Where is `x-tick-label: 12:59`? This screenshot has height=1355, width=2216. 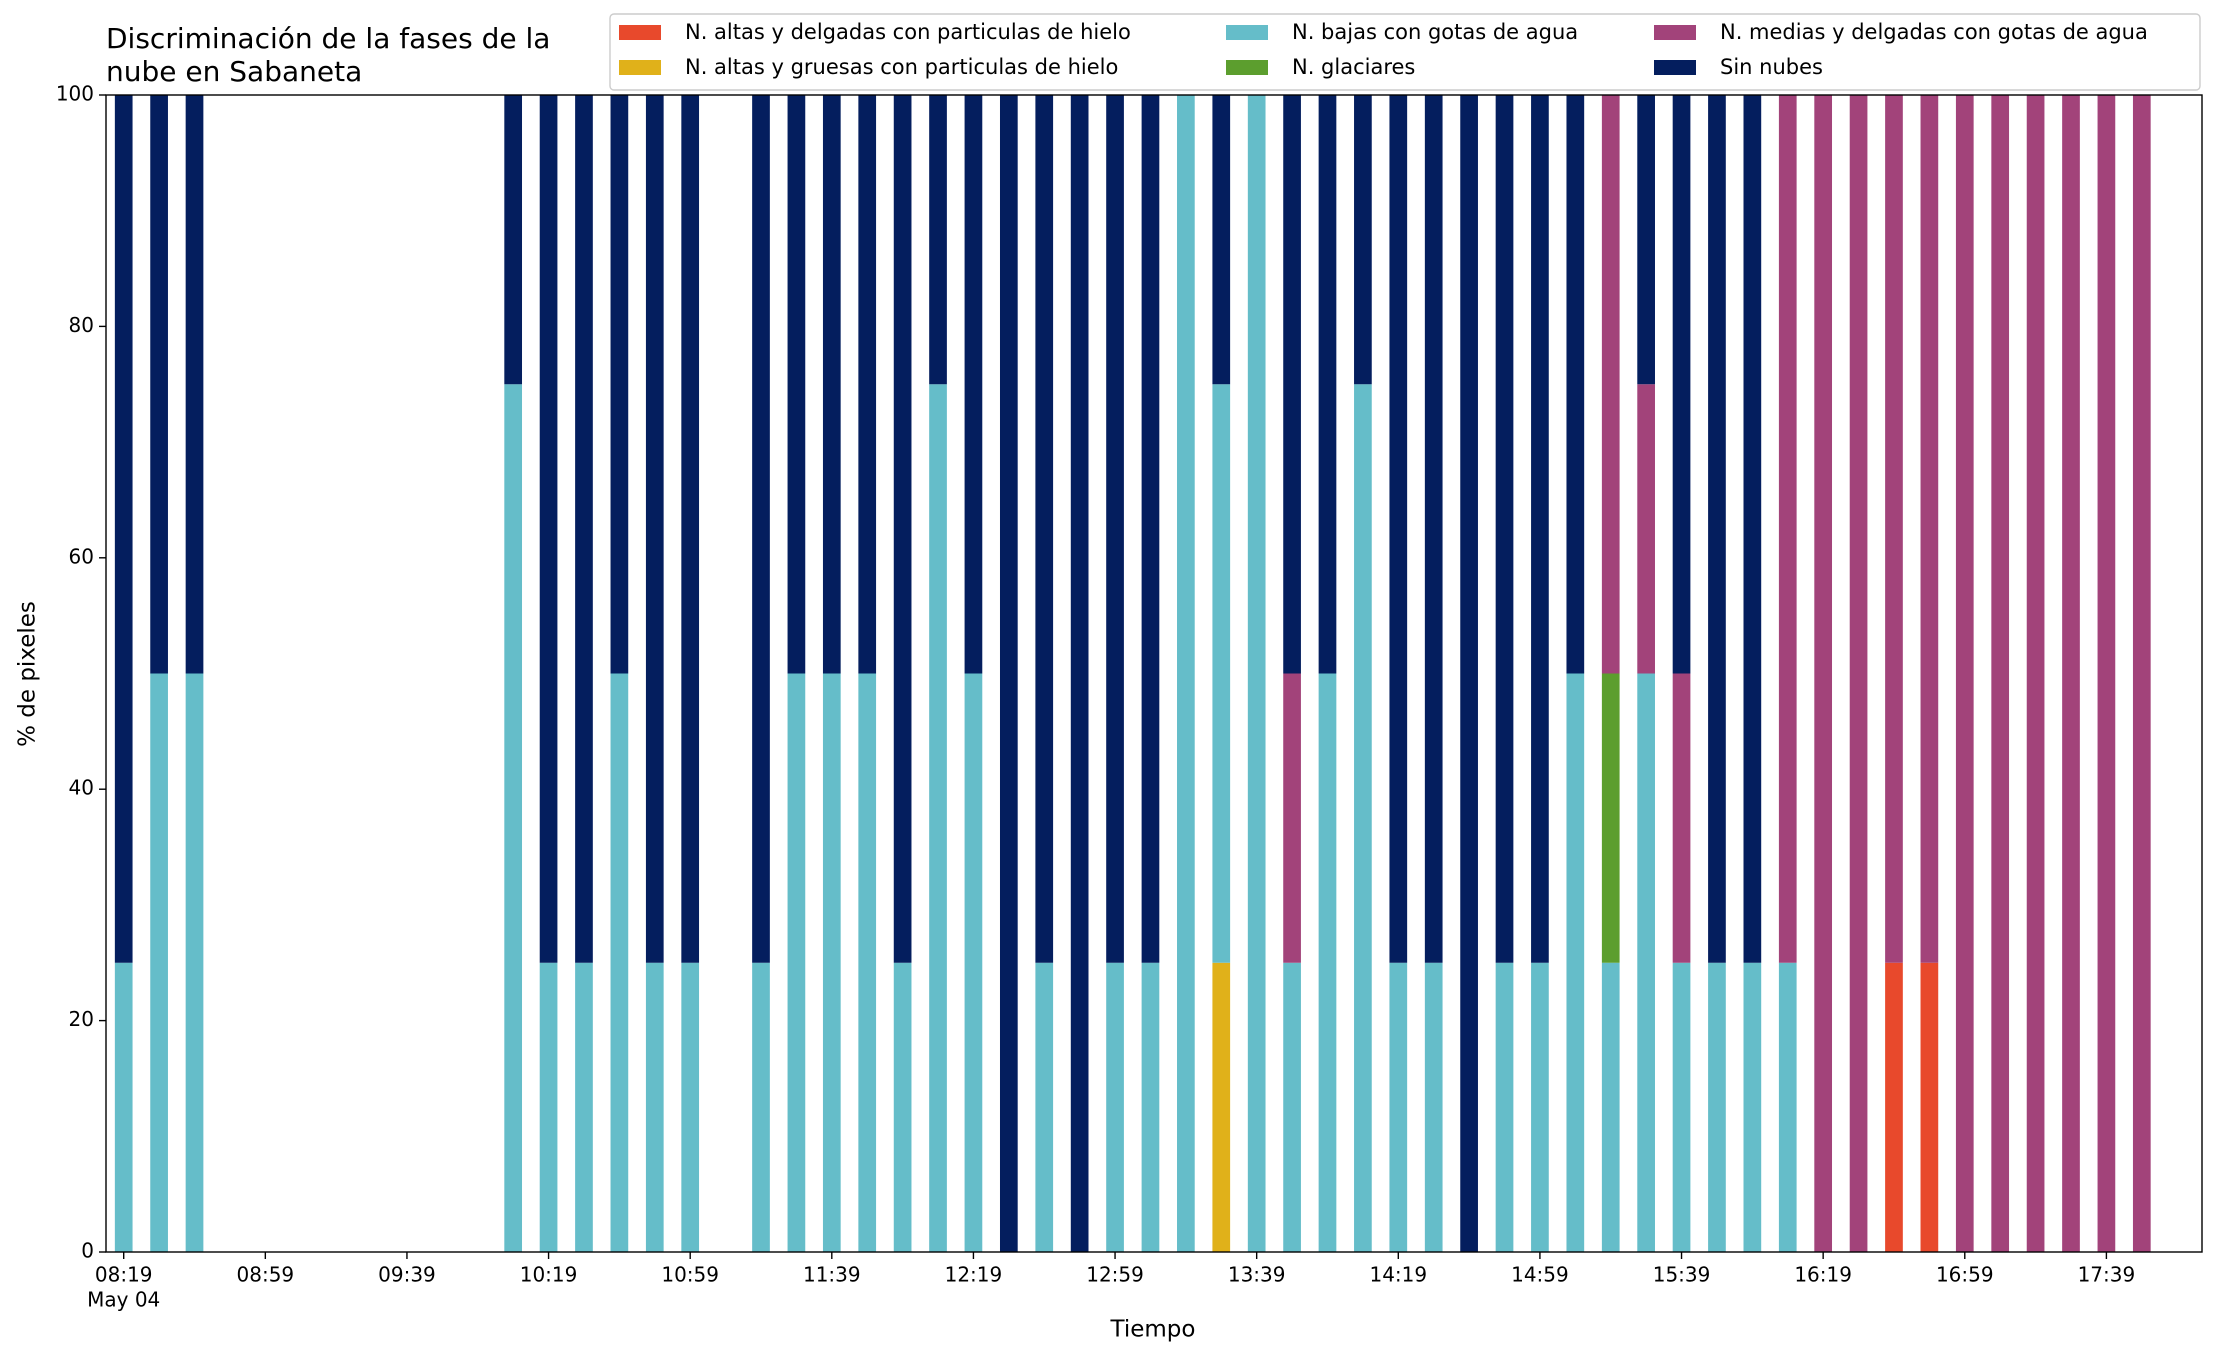 x-tick-label: 12:59 is located at coordinates (1115, 1275).